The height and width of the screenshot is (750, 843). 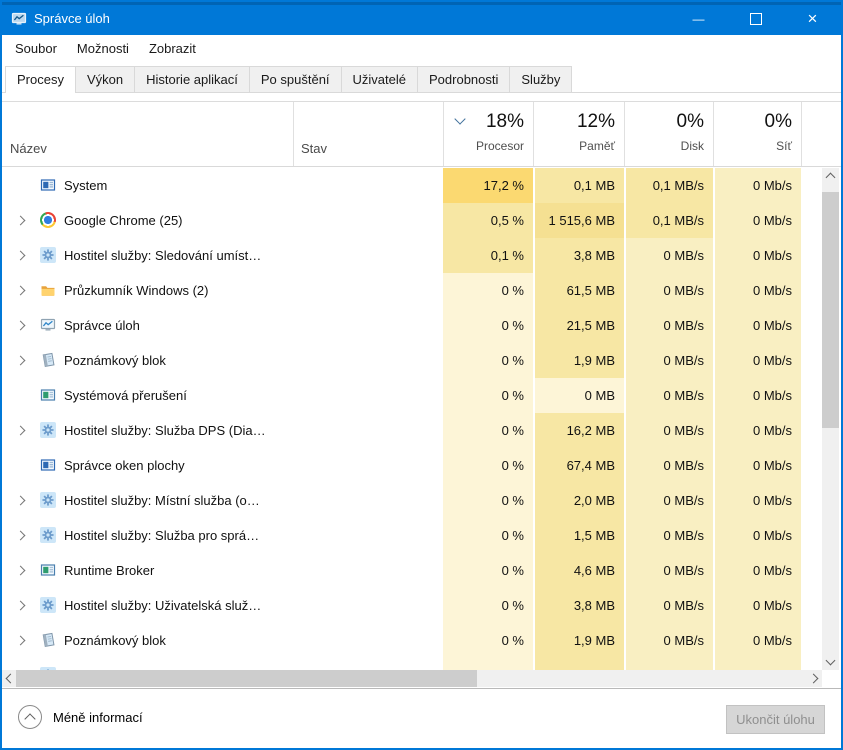 I want to click on scroll-left-icon, so click(x=10, y=678).